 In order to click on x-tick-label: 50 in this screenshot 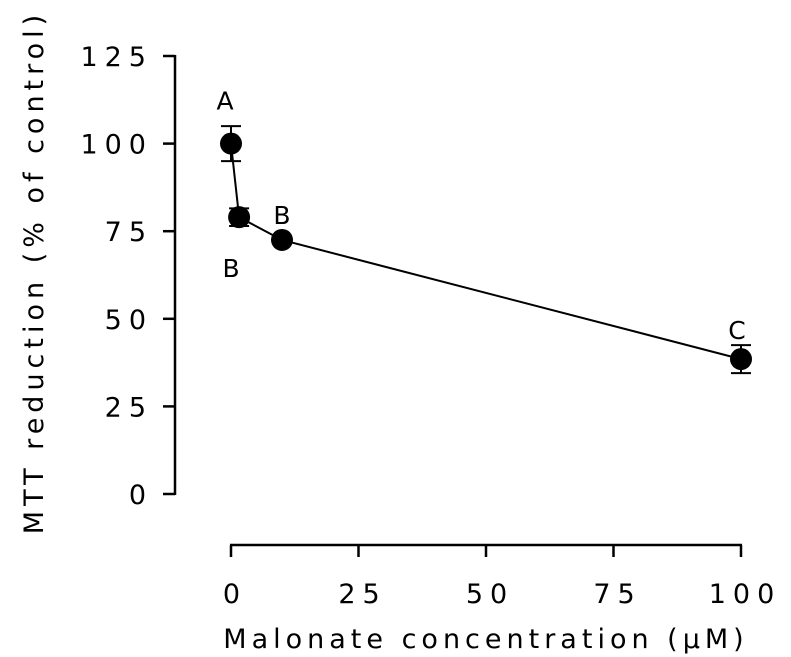, I will do `click(490, 594)`.